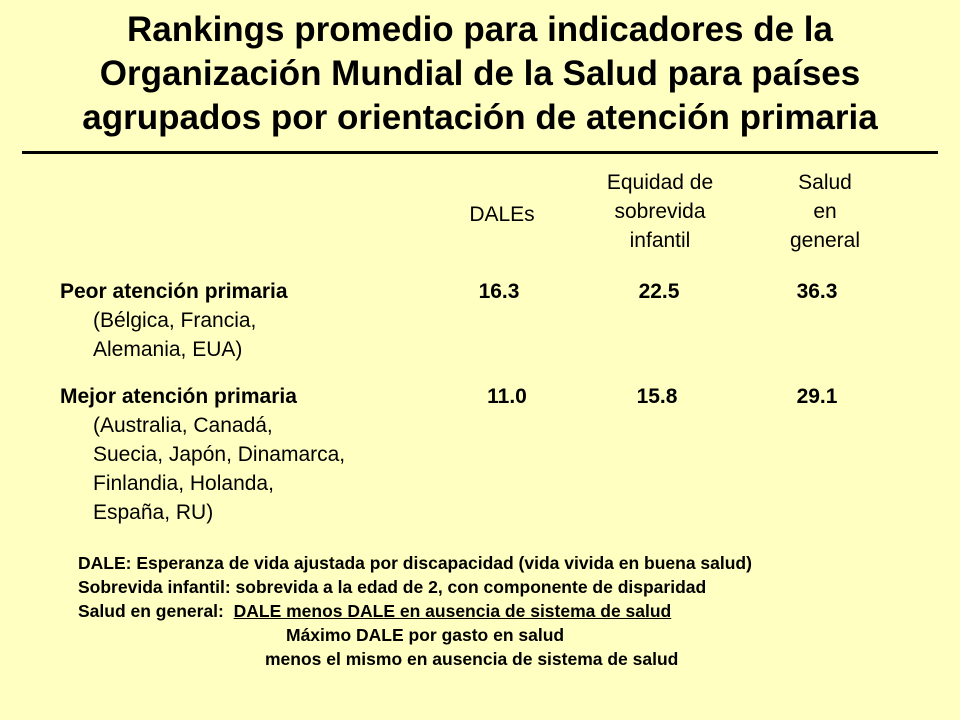 This screenshot has width=960, height=720. I want to click on title-line-1: Rankings promedio para indicadores de la, so click(479, 29).